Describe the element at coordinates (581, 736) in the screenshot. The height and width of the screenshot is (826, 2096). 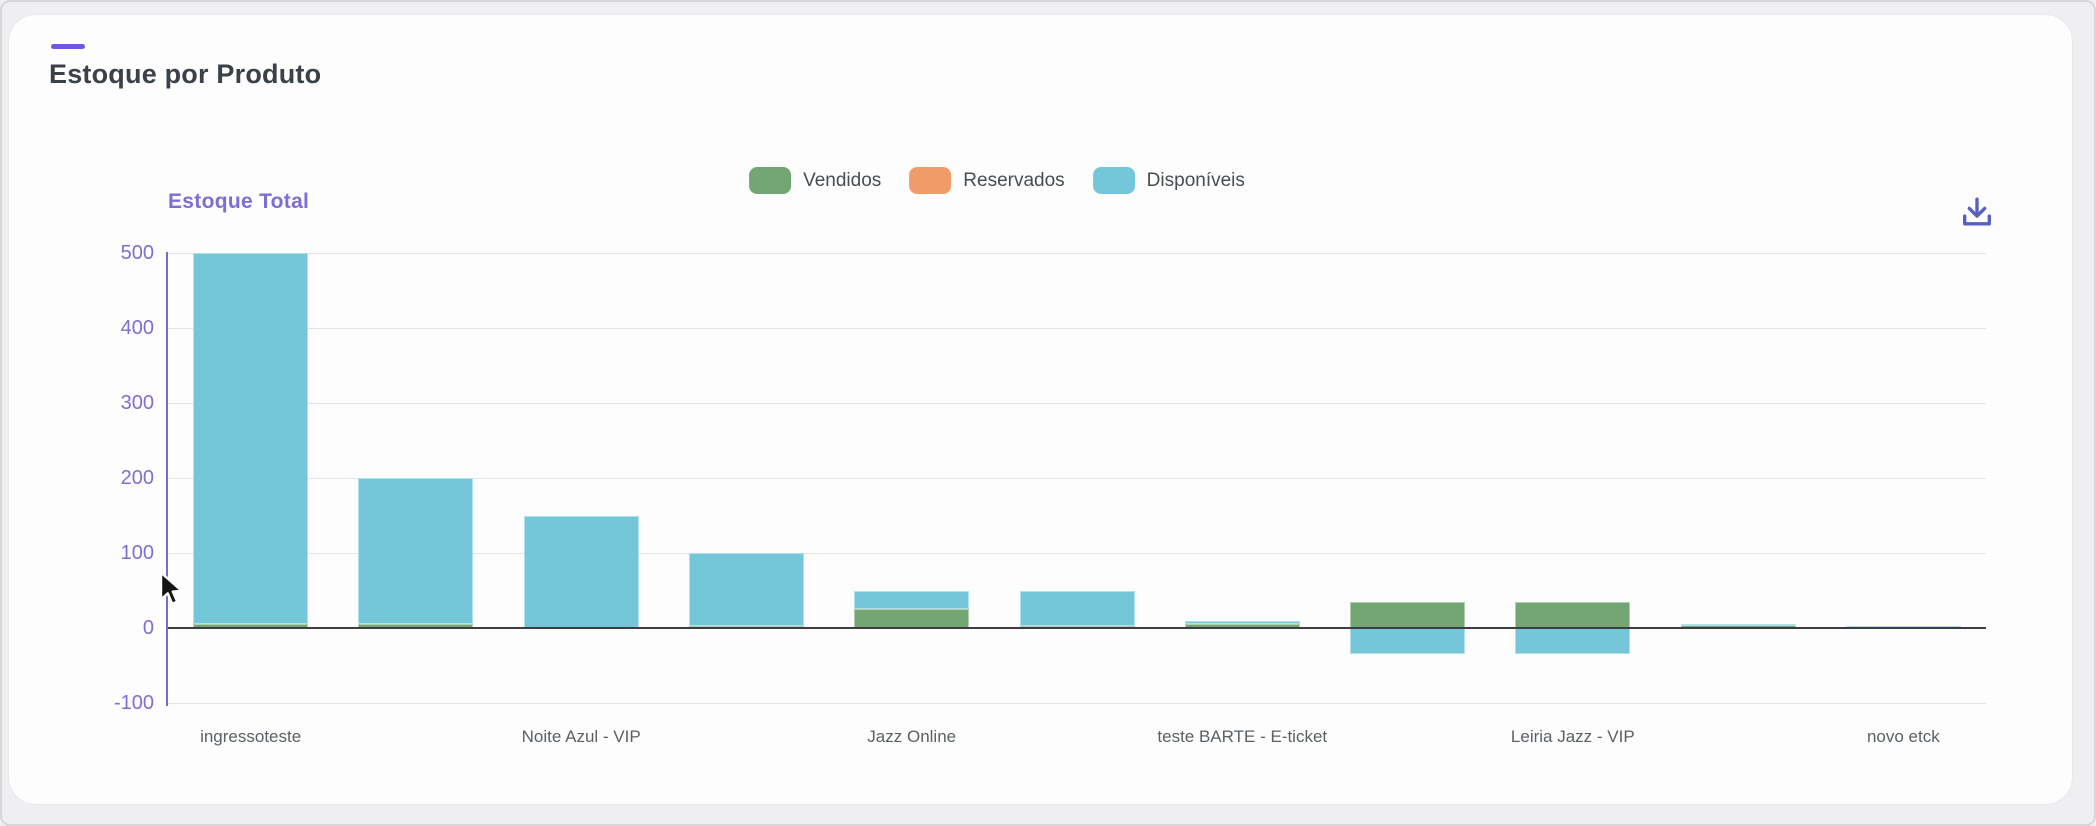
I see `x-tick-label: Noite Azul - VIP` at that location.